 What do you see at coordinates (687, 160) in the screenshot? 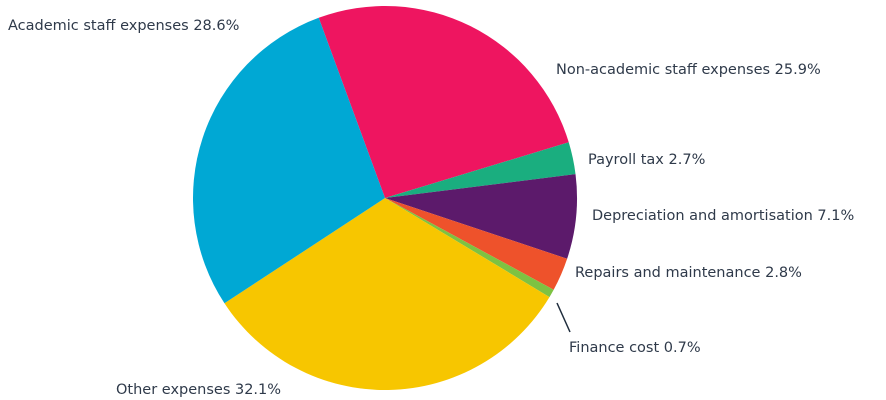
I see `slice-value: 2.7%` at bounding box center [687, 160].